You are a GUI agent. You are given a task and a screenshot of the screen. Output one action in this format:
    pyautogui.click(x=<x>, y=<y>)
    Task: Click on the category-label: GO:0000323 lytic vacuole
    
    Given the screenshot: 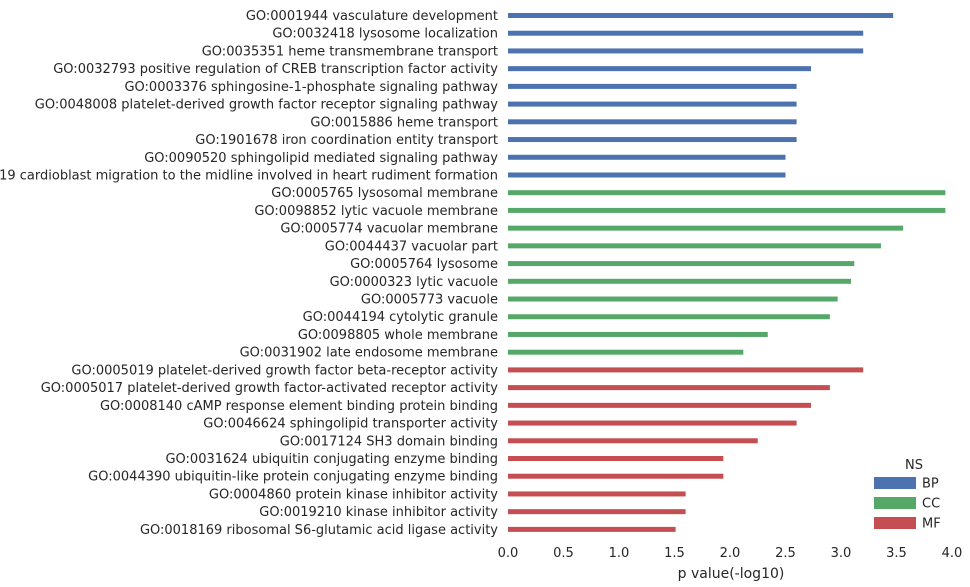 What is the action you would take?
    pyautogui.click(x=414, y=282)
    